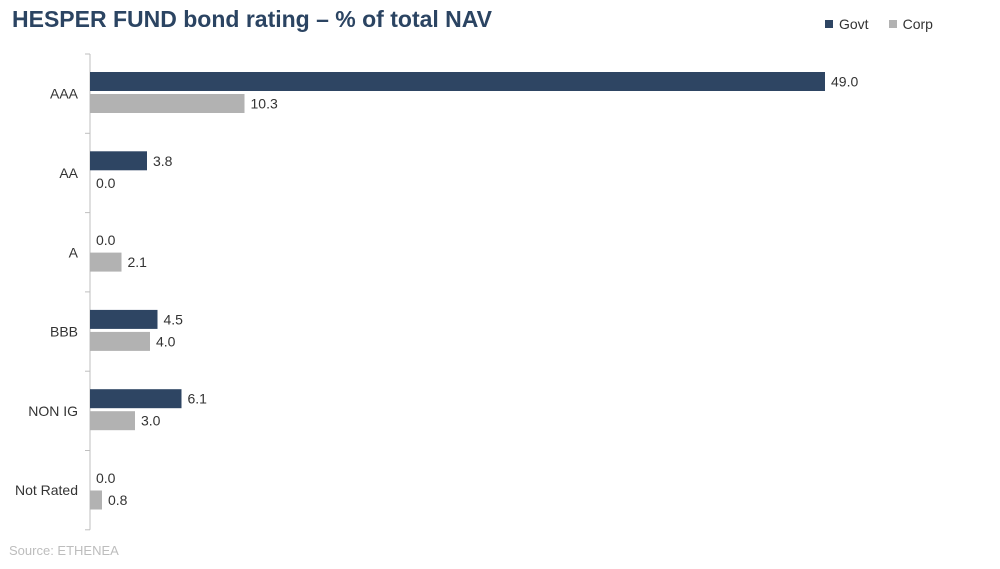 This screenshot has width=1000, height=569. Describe the element at coordinates (198, 399) in the screenshot. I see `data-label-govt: 6.1` at that location.